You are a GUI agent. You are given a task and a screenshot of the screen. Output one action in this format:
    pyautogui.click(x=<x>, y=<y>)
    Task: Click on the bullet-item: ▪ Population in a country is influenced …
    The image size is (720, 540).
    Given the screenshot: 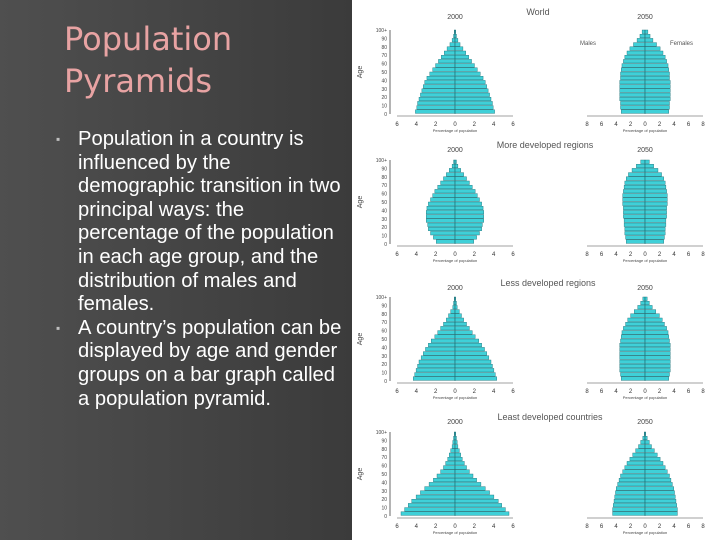 What is the action you would take?
    pyautogui.click(x=202, y=222)
    